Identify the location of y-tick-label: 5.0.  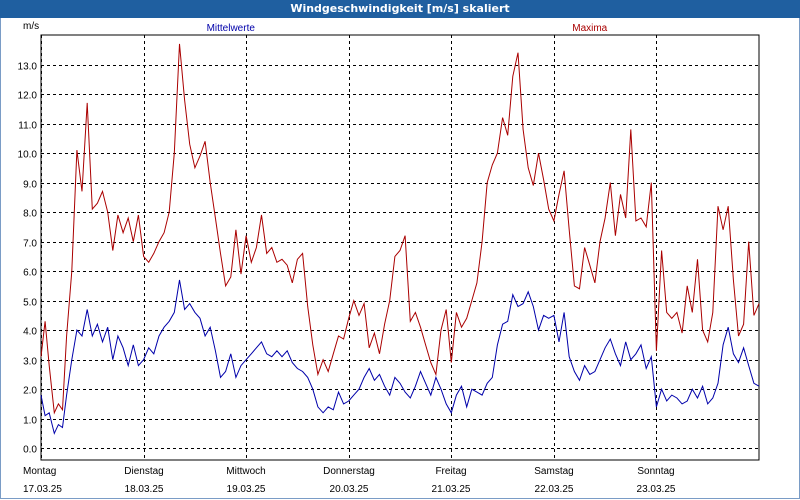
(30, 303).